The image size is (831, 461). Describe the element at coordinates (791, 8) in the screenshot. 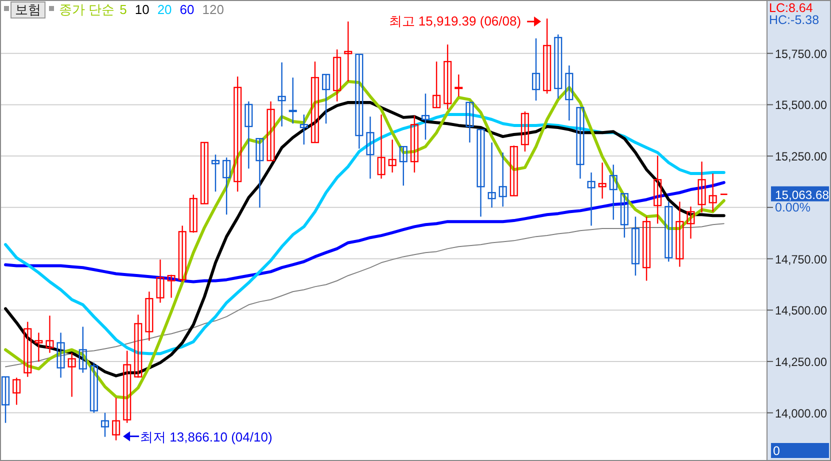

I see `text: LC:8.64` at that location.